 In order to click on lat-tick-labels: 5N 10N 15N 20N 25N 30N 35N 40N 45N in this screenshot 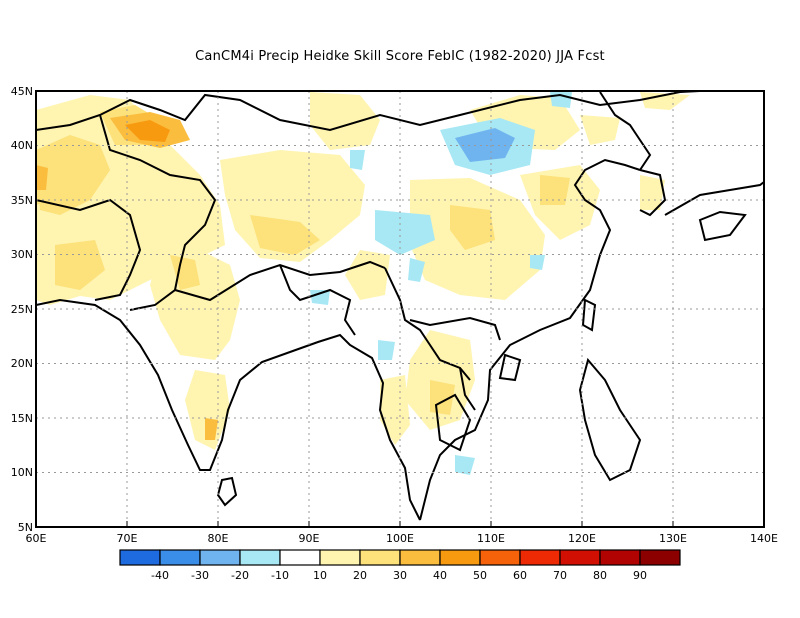, I will do `click(22, 309)`.